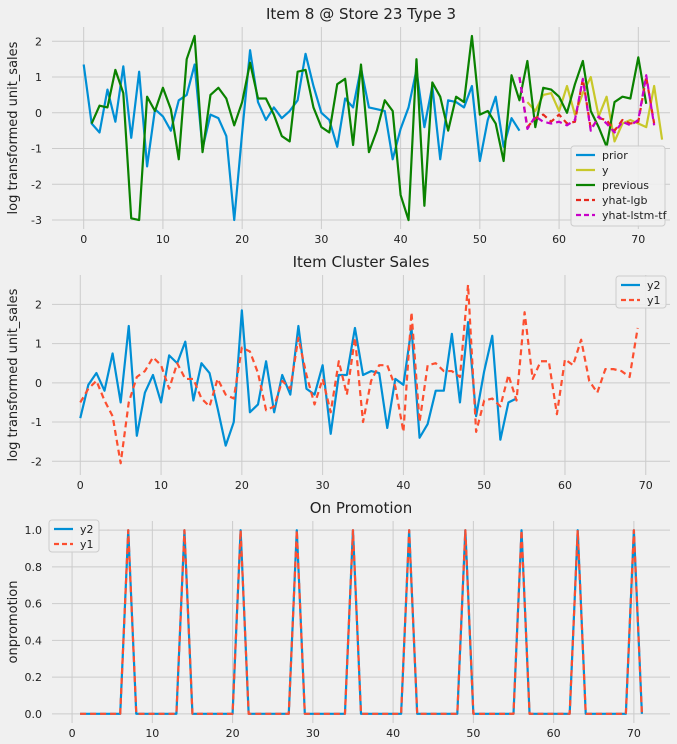  Describe the element at coordinates (34, 567) in the screenshot. I see `y-tick-label: 0.8` at that location.